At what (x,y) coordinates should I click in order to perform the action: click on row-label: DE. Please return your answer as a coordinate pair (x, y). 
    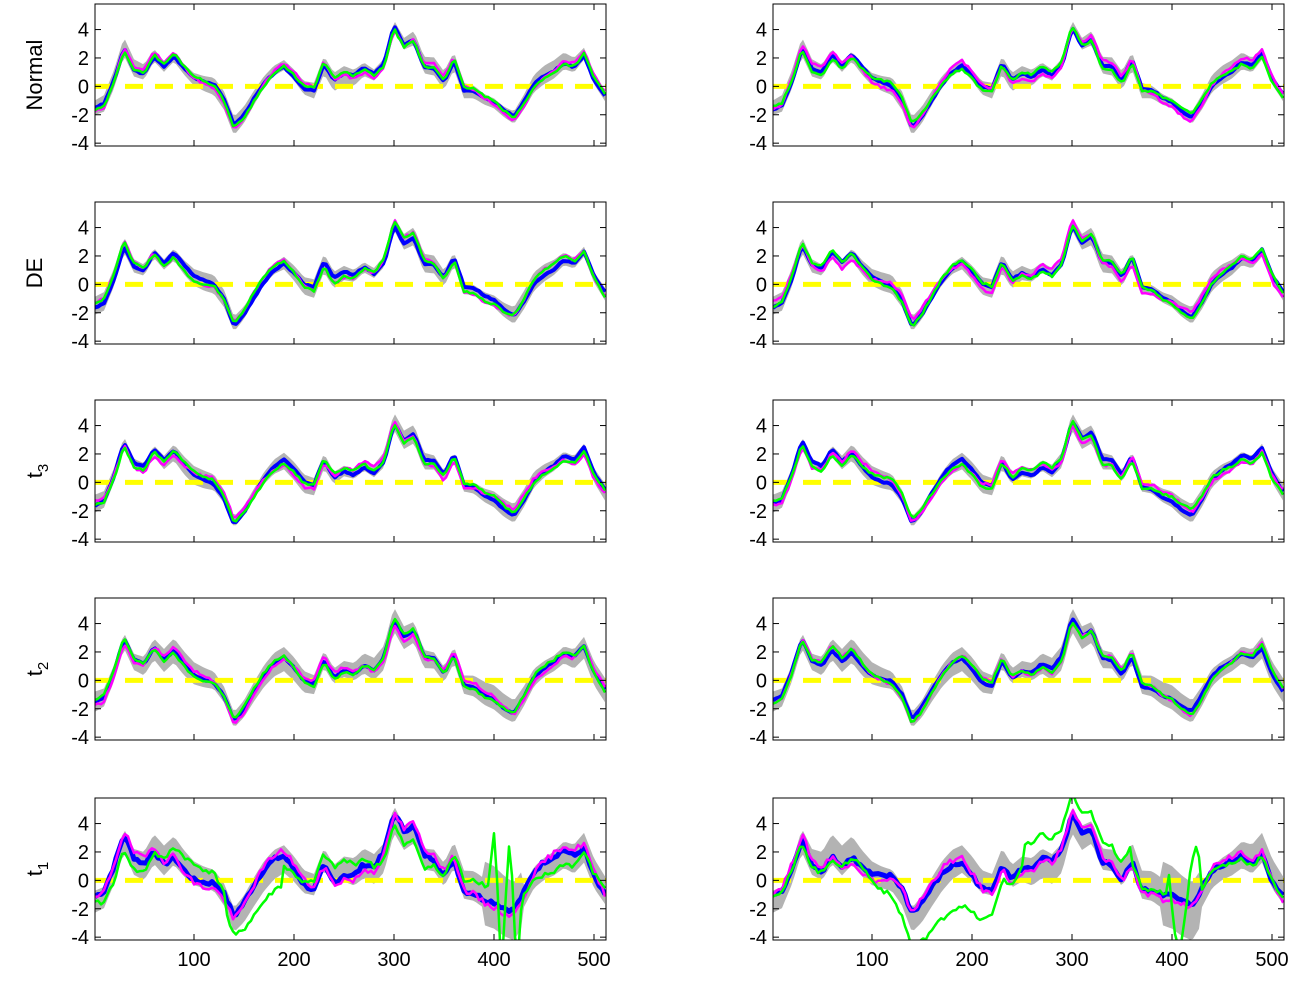
    Looking at the image, I should click on (34, 273).